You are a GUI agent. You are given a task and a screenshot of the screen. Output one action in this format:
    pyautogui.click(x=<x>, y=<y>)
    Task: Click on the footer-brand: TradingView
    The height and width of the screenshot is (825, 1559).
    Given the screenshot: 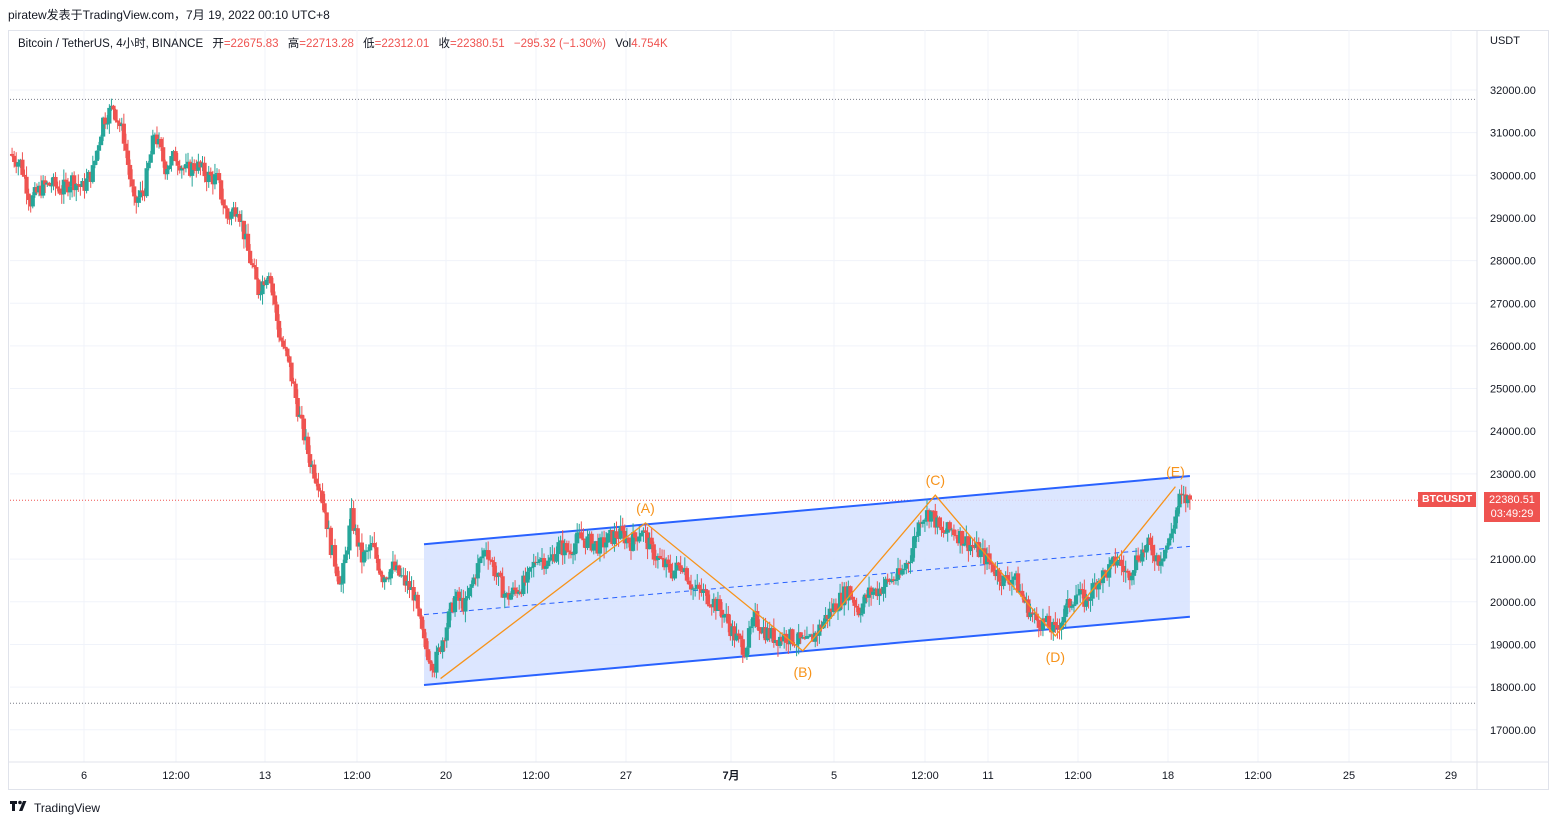 What is the action you would take?
    pyautogui.click(x=55, y=807)
    